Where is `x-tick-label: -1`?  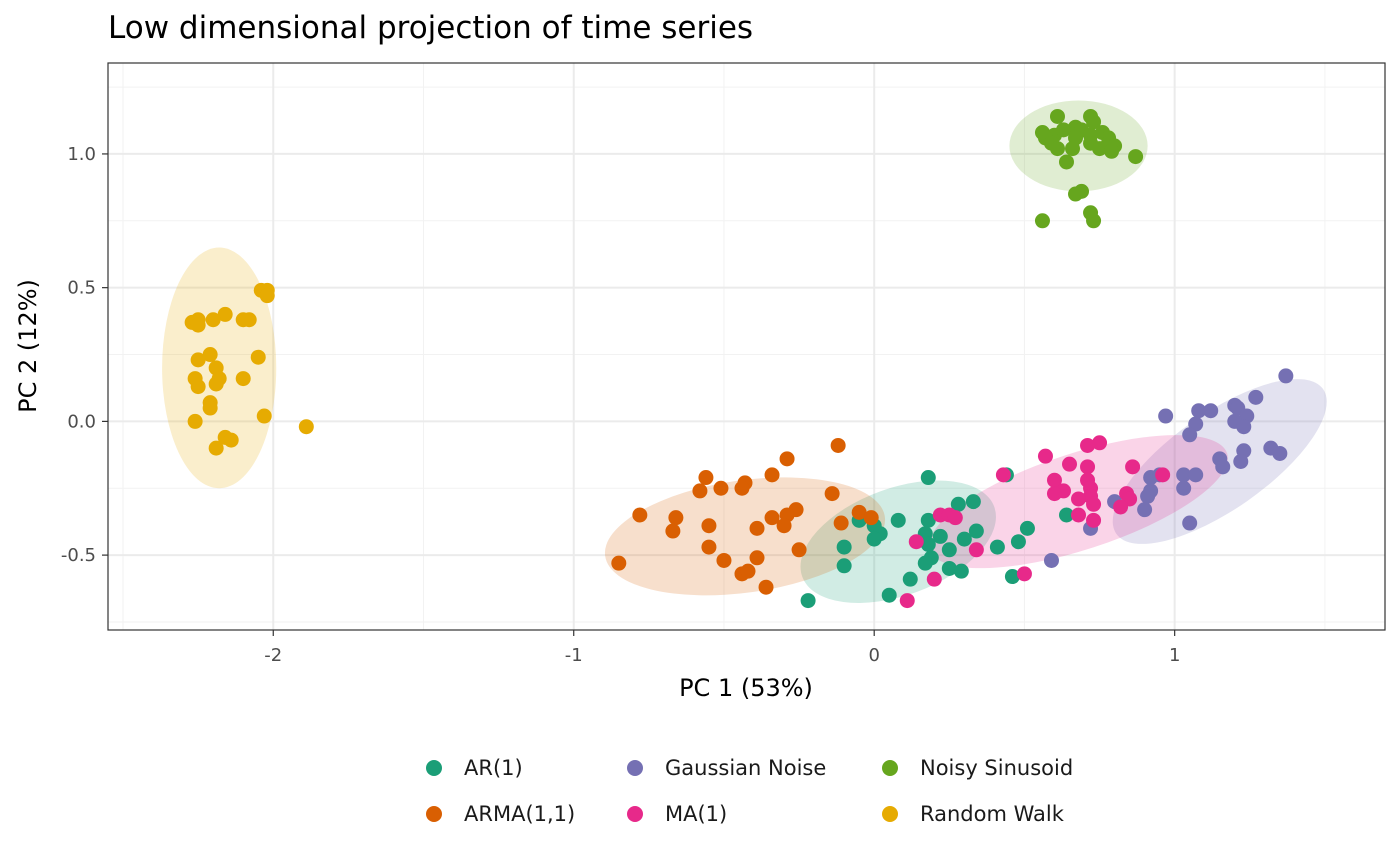 x-tick-label: -1 is located at coordinates (574, 655).